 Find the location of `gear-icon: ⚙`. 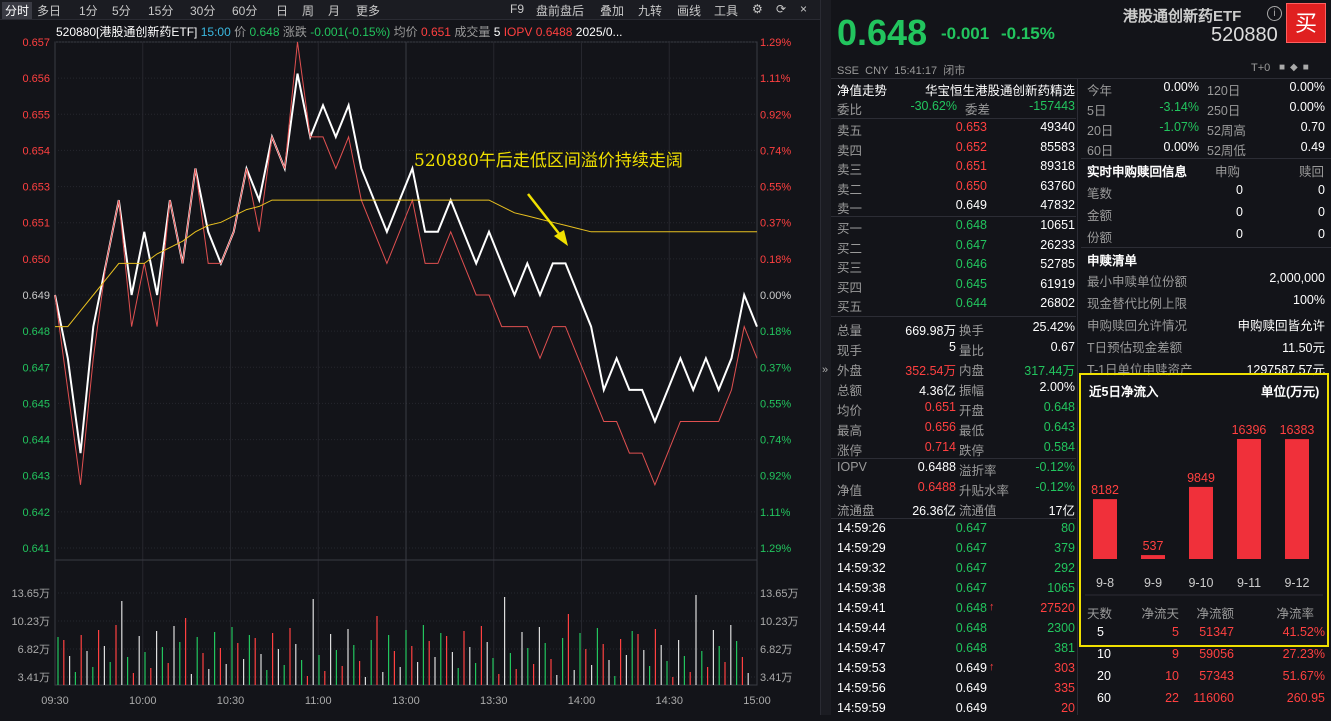

gear-icon: ⚙ is located at coordinates (757, 9).